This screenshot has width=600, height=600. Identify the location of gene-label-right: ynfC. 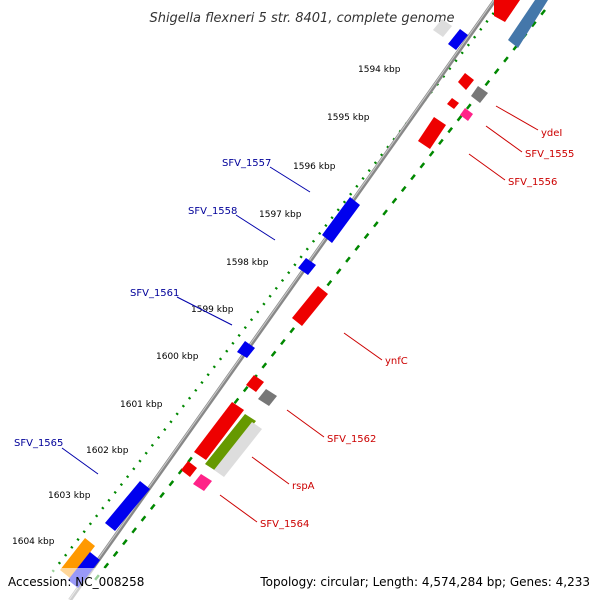
(396, 361).